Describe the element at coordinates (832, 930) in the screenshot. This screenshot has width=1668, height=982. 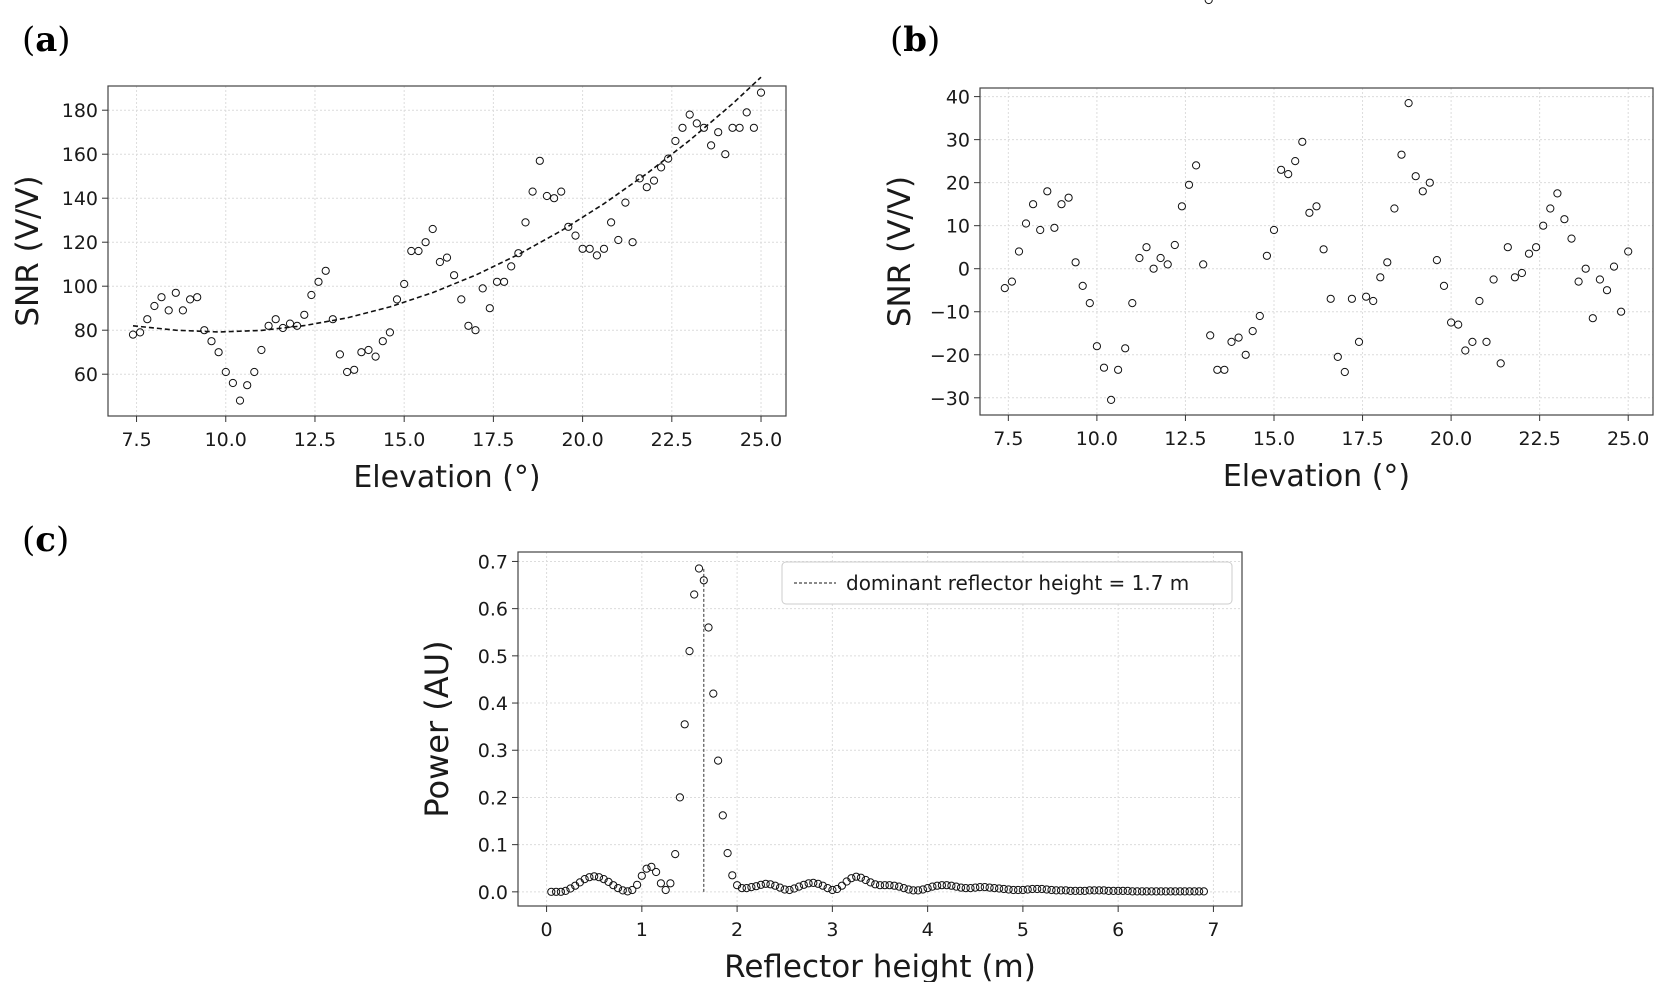
I see `chart-3-xtick-label-3: 3` at that location.